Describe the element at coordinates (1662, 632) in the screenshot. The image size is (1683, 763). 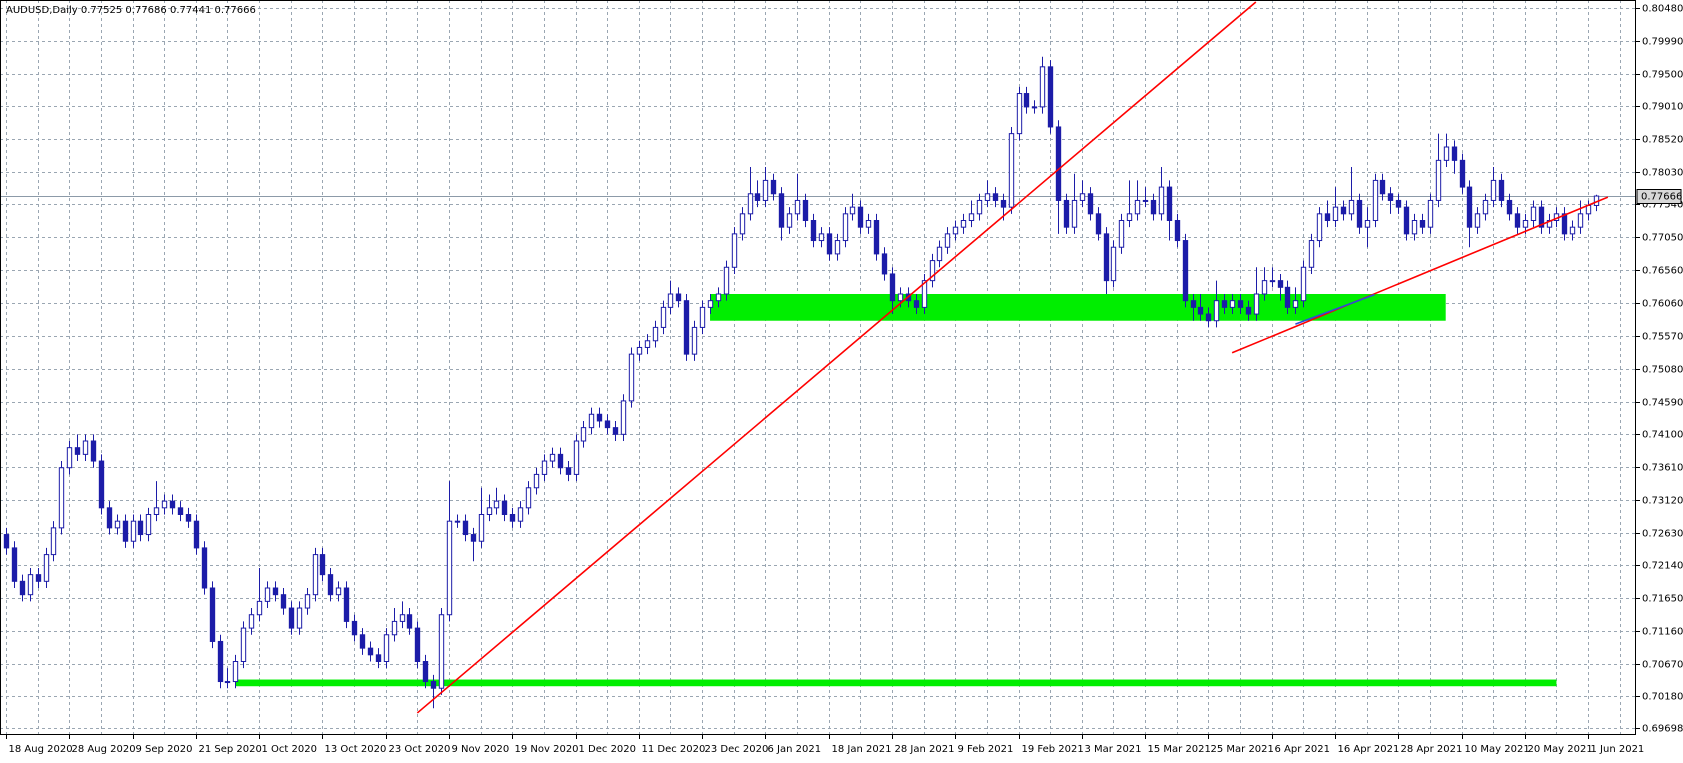
I see `y-tick-label: 0.71160` at that location.